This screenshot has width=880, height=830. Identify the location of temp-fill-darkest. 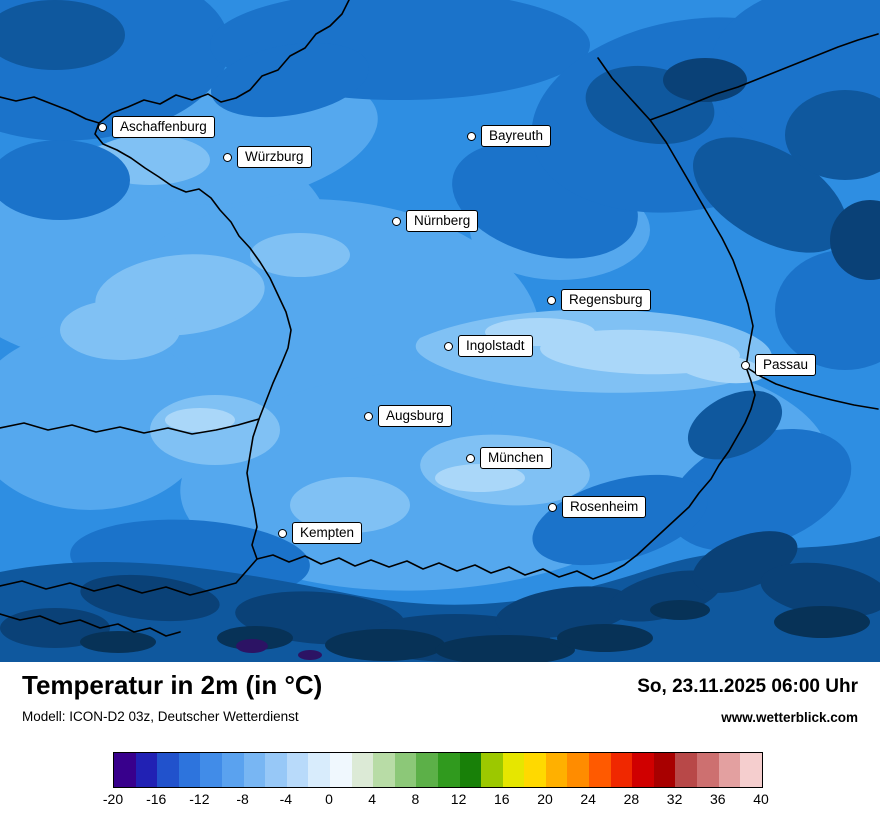
(475, 631).